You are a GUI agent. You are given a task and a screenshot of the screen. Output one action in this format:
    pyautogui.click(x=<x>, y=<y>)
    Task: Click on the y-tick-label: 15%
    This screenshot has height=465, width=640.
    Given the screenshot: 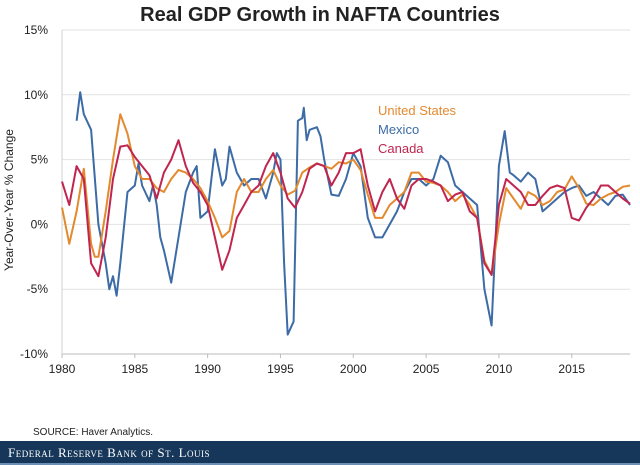 What is the action you would take?
    pyautogui.click(x=36, y=30)
    